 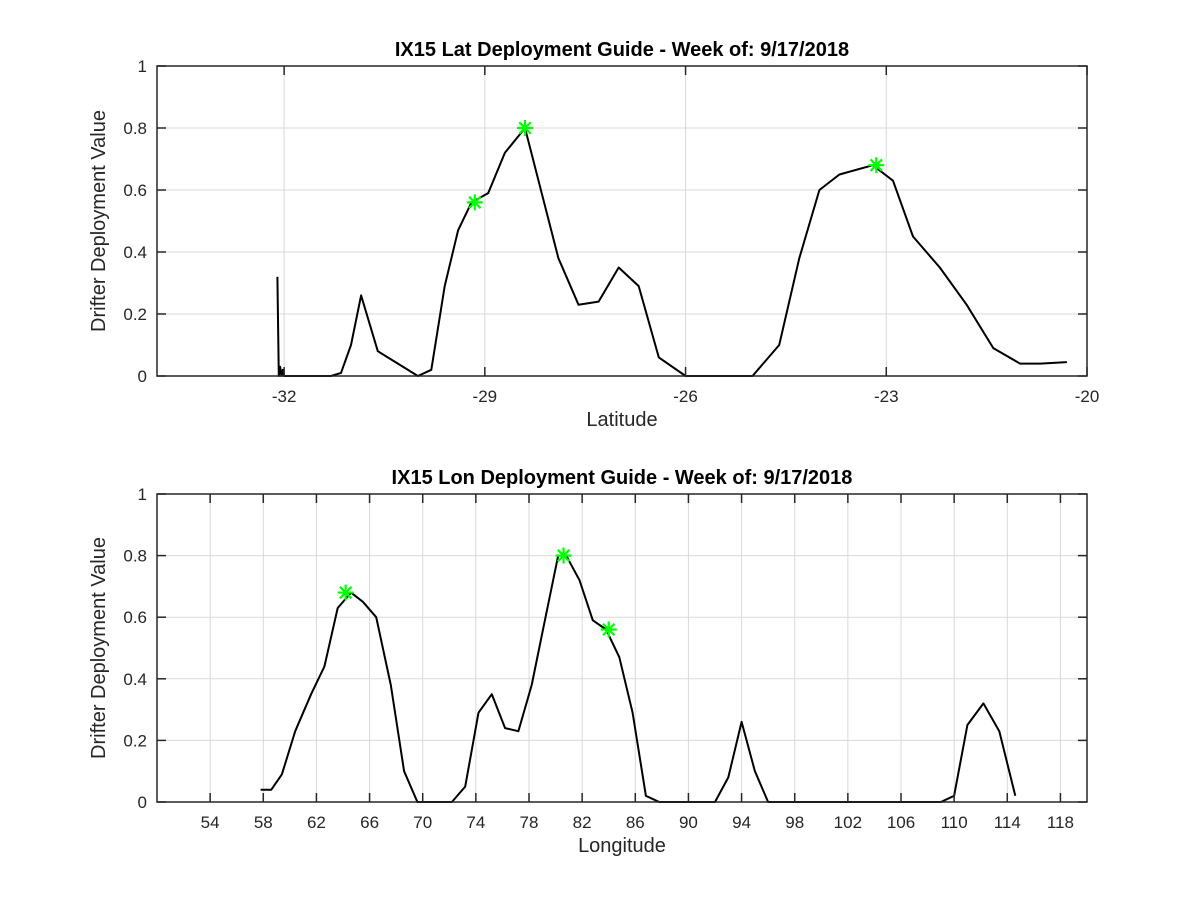 I want to click on lat-x-tick-label: -20, so click(x=1087, y=396).